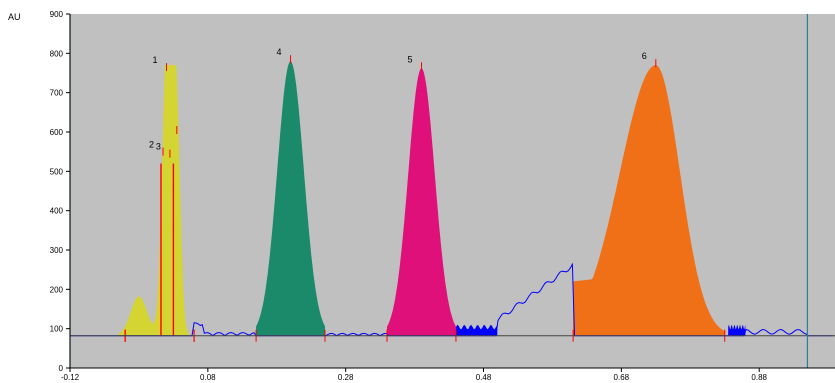 The width and height of the screenshot is (835, 383). Describe the element at coordinates (158, 147) in the screenshot. I see `peak-label-3: 3` at that location.